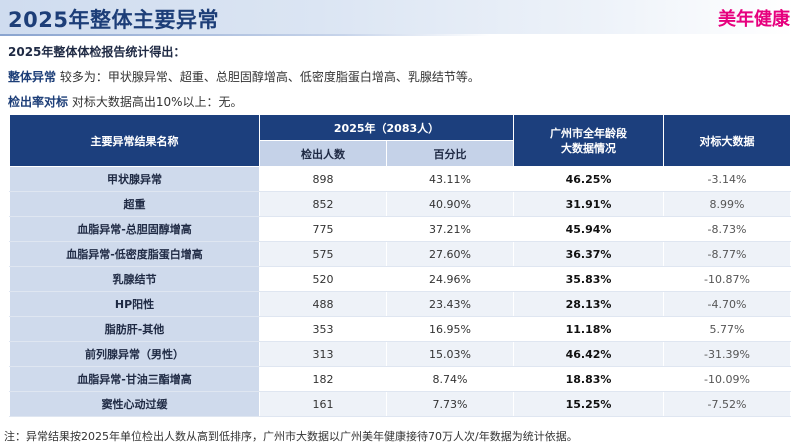  I want to click on table-row: 血脂异常-甘油三酯增高 182 8.74% 18.83% -10.09%, so click(400, 379).